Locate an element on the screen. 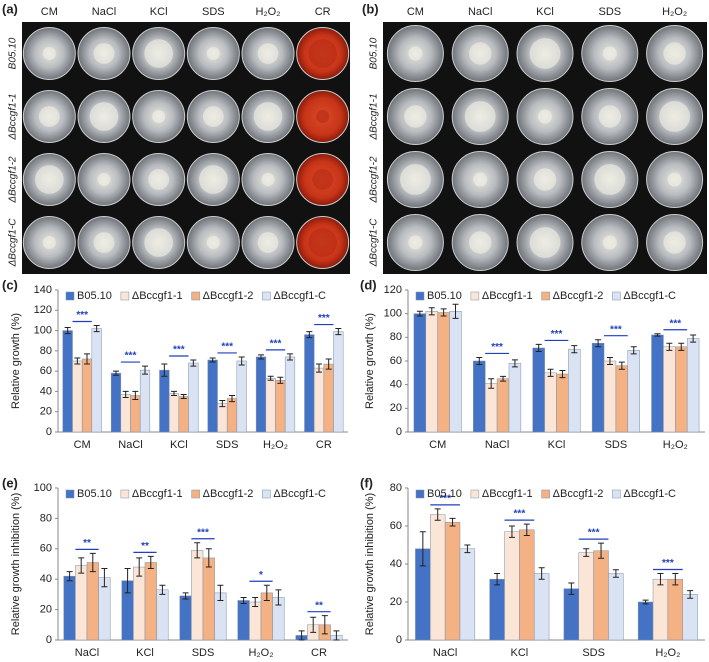 Image resolution: width=709 pixels, height=662 pixels. significance-label: ** is located at coordinates (87, 543).